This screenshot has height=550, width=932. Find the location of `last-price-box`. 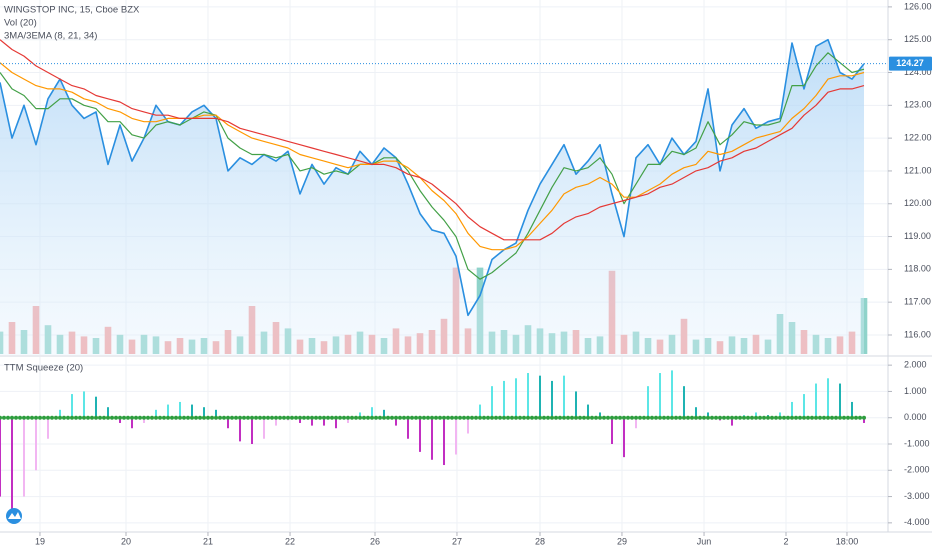

last-price-box is located at coordinates (910, 63).